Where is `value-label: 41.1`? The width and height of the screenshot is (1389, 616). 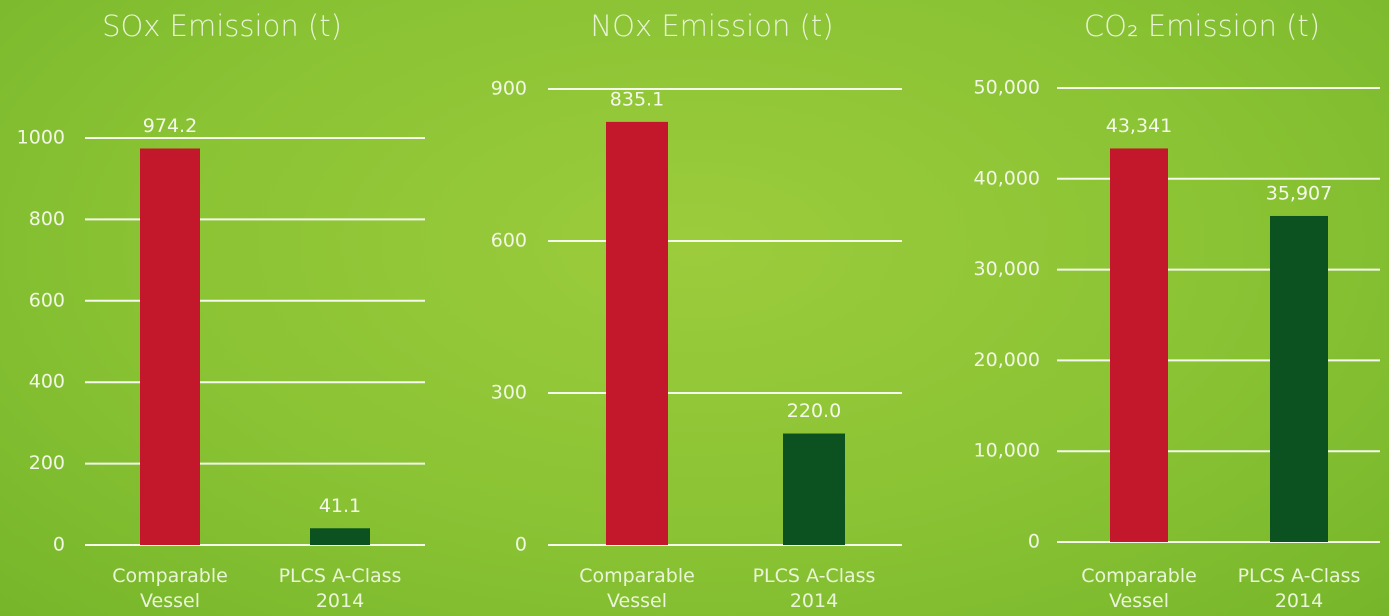 value-label: 41.1 is located at coordinates (340, 506).